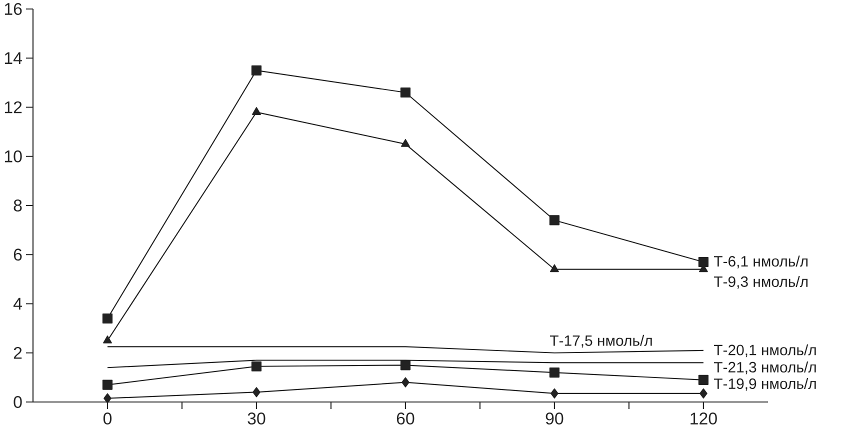 The image size is (848, 433). Describe the element at coordinates (761, 282) in the screenshot. I see `series-label: Т-9,3 нмоль/л` at that location.